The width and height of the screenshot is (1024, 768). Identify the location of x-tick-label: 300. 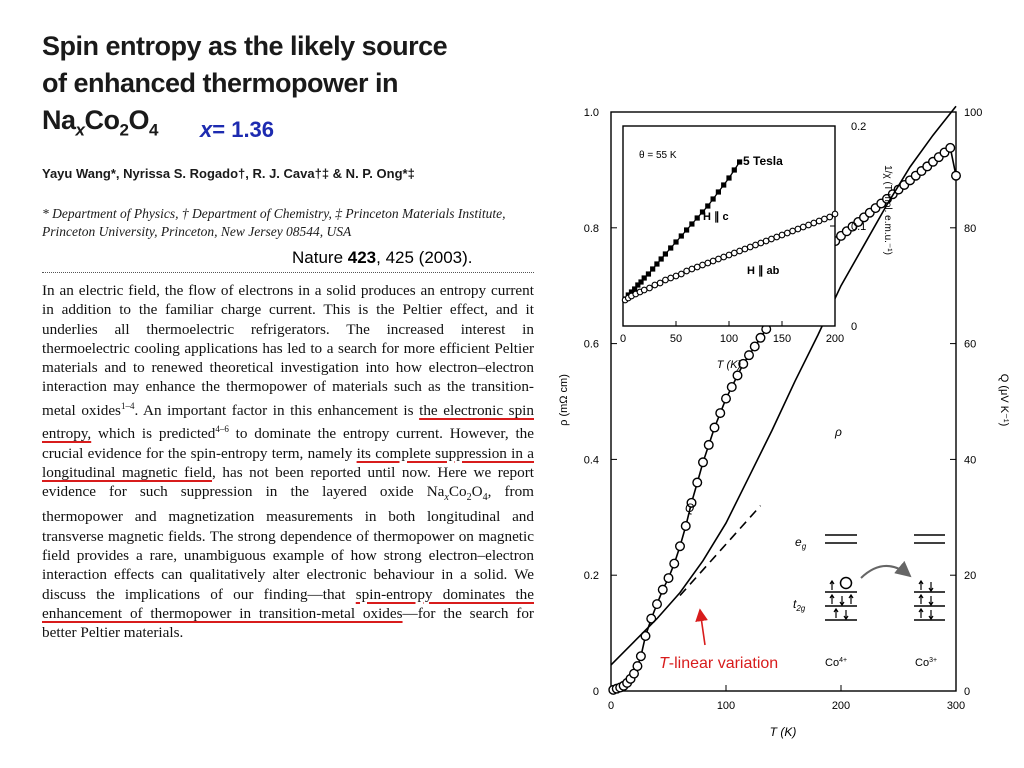
(956, 706).